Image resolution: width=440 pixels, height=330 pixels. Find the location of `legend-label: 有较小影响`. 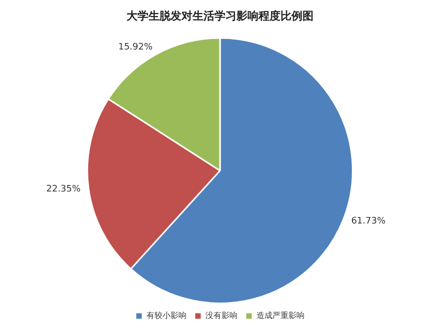

legend-label: 有较小影响 is located at coordinates (166, 315).